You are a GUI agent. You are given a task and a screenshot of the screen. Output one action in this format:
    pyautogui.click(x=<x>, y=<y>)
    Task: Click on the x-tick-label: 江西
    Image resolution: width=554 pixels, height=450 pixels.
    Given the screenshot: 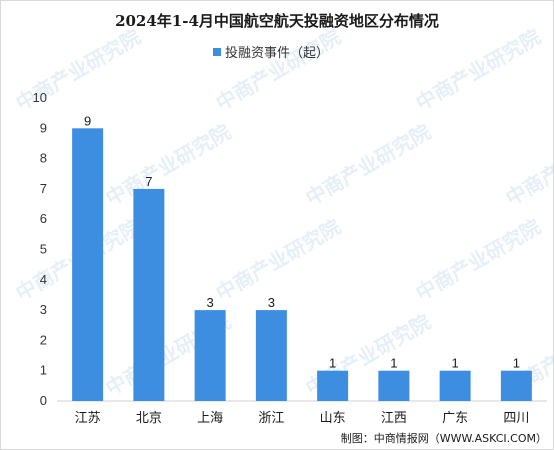 What is the action you would take?
    pyautogui.click(x=394, y=418)
    